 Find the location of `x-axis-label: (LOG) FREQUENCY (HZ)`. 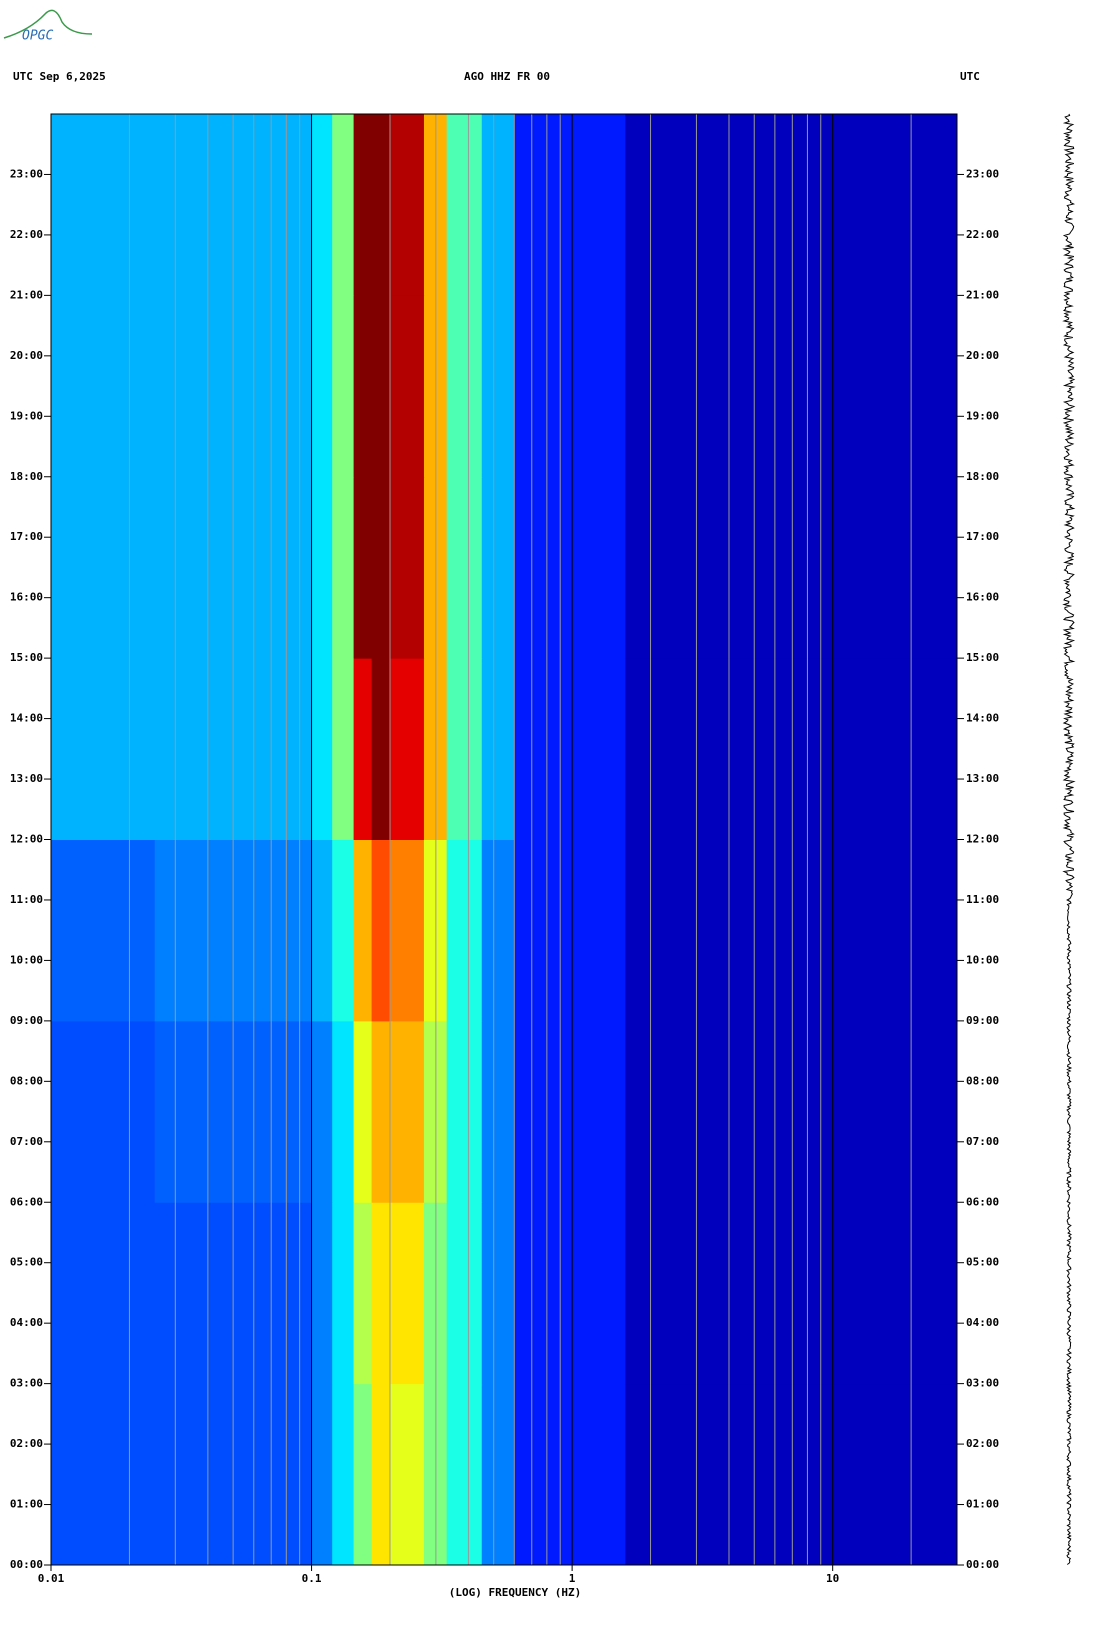

x-axis-label: (LOG) FREQUENCY (HZ) is located at coordinates (515, 1592).